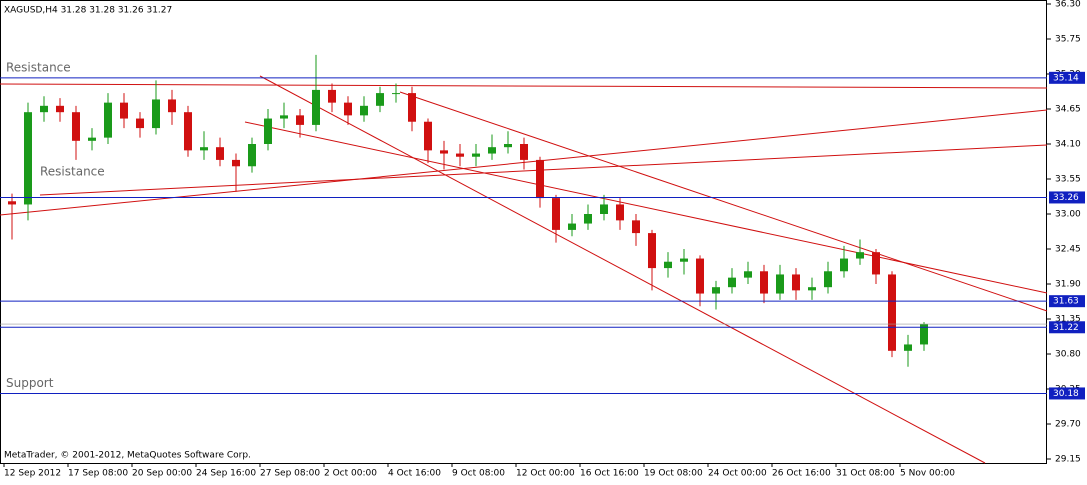  What do you see at coordinates (1068, 180) in the screenshot?
I see `y-tick-label: 33.55` at bounding box center [1068, 180].